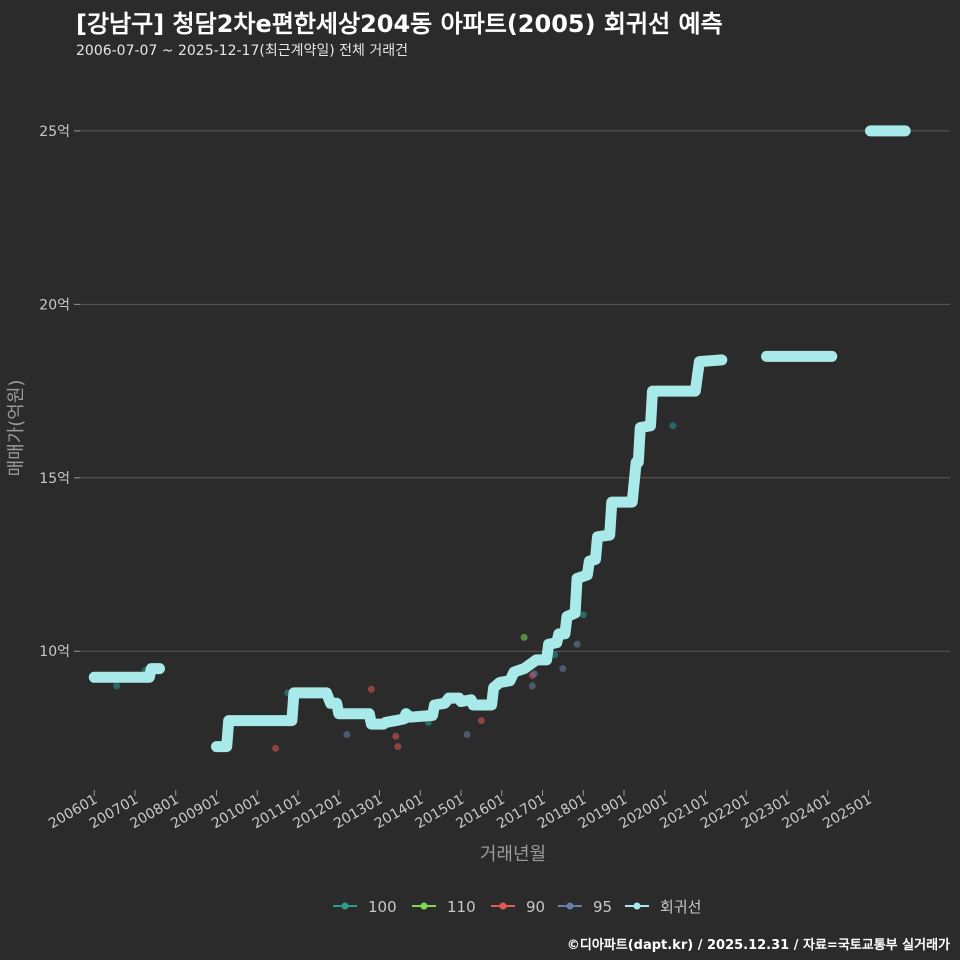 Image resolution: width=960 pixels, height=960 pixels. I want to click on y-axis-label: 매매가(억원), so click(16, 428).